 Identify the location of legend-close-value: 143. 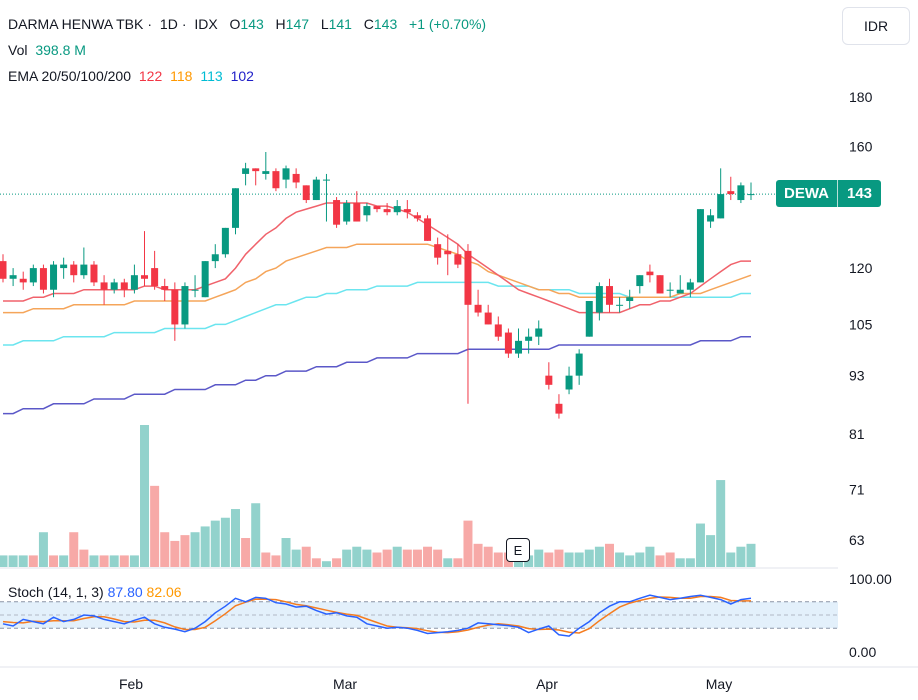
(385, 24).